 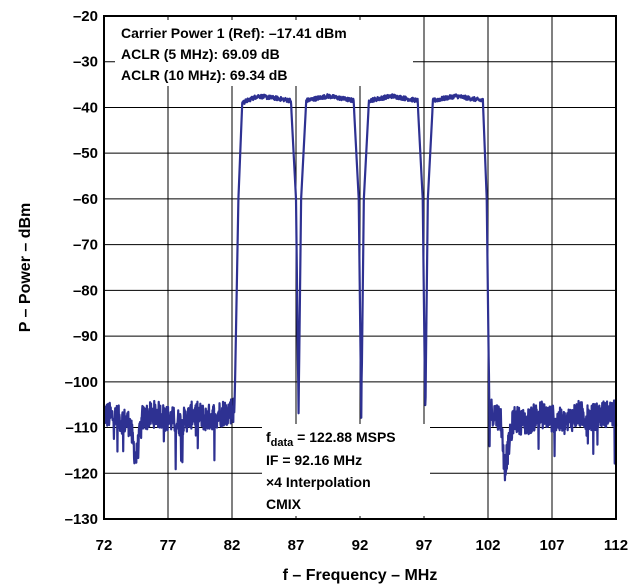 I want to click on top-annotation-background, so click(x=264, y=53).